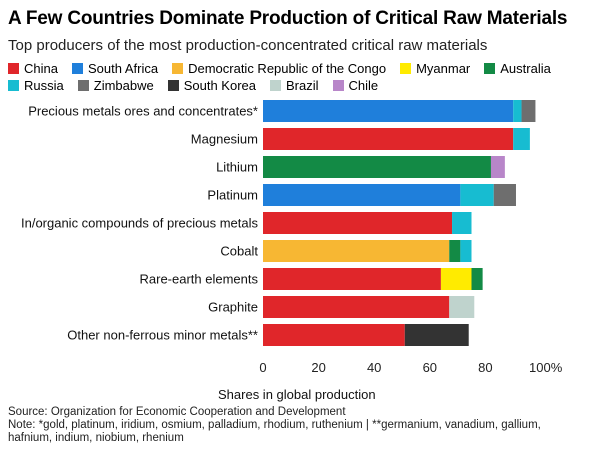 This screenshot has height=461, width=593. What do you see at coordinates (44, 85) in the screenshot?
I see `legend-label: Russia` at bounding box center [44, 85].